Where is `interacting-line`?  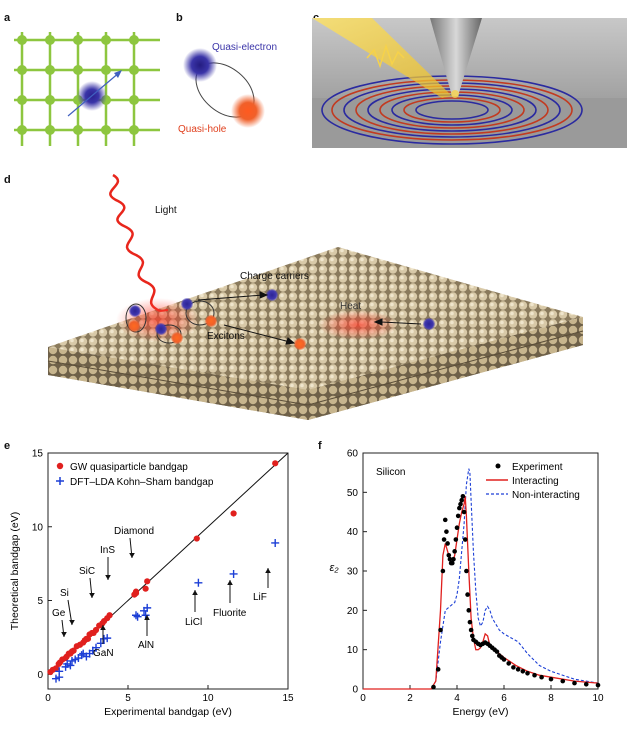
interacting-line is located at coordinates (481, 593).